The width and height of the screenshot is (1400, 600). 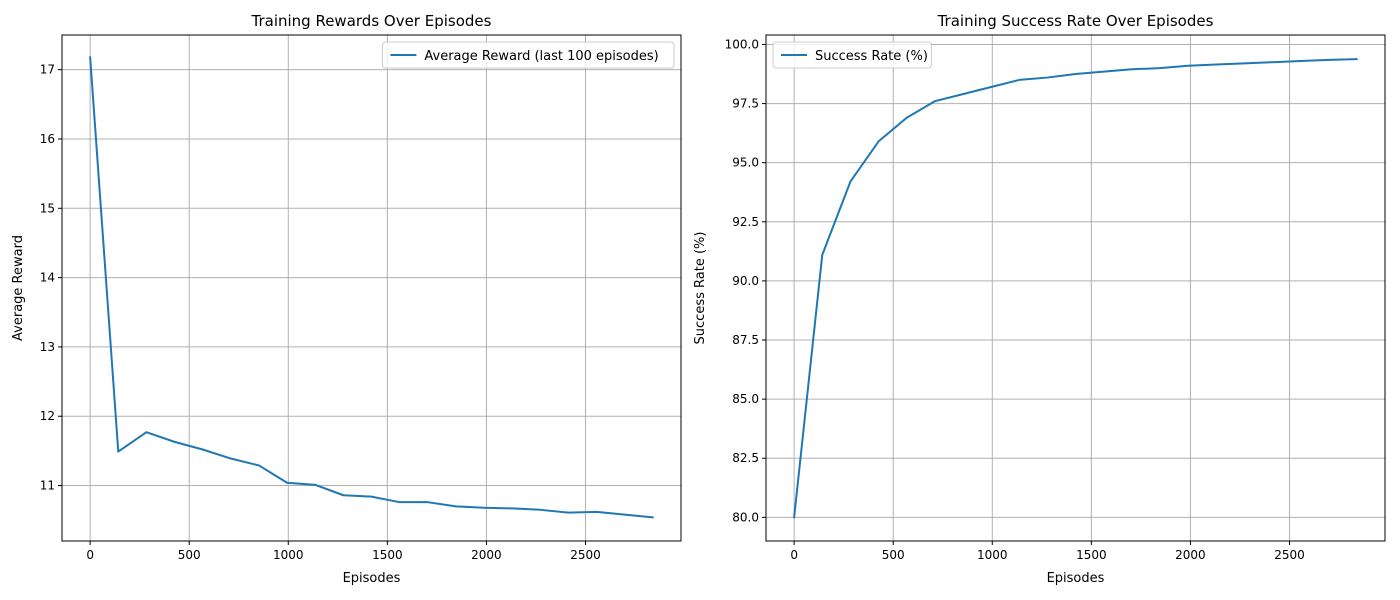 I want to click on y-tick-label: 100.0, so click(x=742, y=44).